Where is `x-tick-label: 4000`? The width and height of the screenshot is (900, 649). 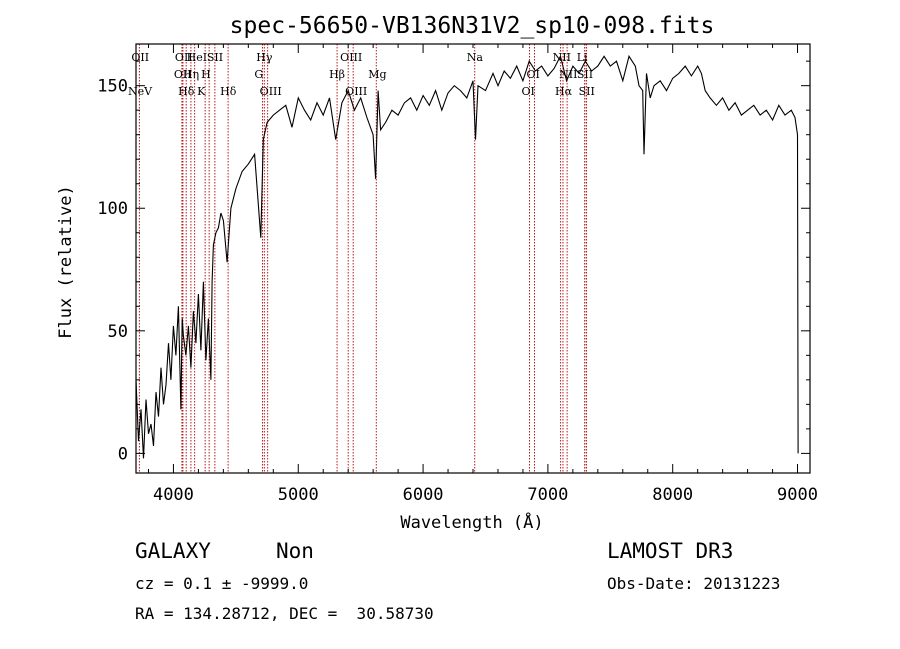 x-tick-label: 4000 is located at coordinates (173, 495).